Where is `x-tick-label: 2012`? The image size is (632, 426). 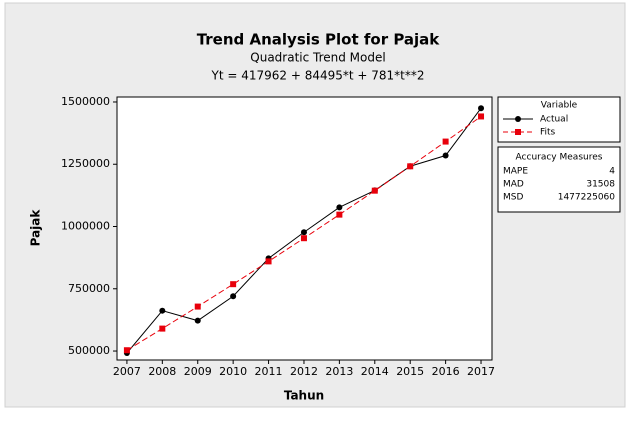 x-tick-label: 2012 is located at coordinates (304, 371).